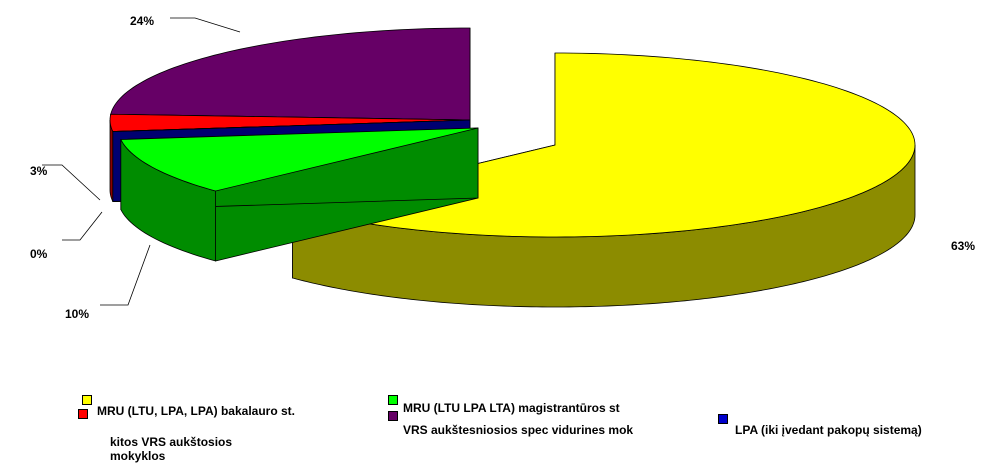 This screenshot has height=470, width=1005. What do you see at coordinates (39, 171) in the screenshot?
I see `data-label: 3%` at bounding box center [39, 171].